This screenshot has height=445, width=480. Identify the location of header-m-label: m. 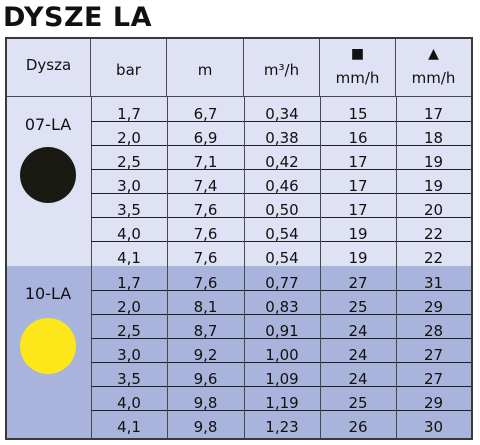
(205, 70).